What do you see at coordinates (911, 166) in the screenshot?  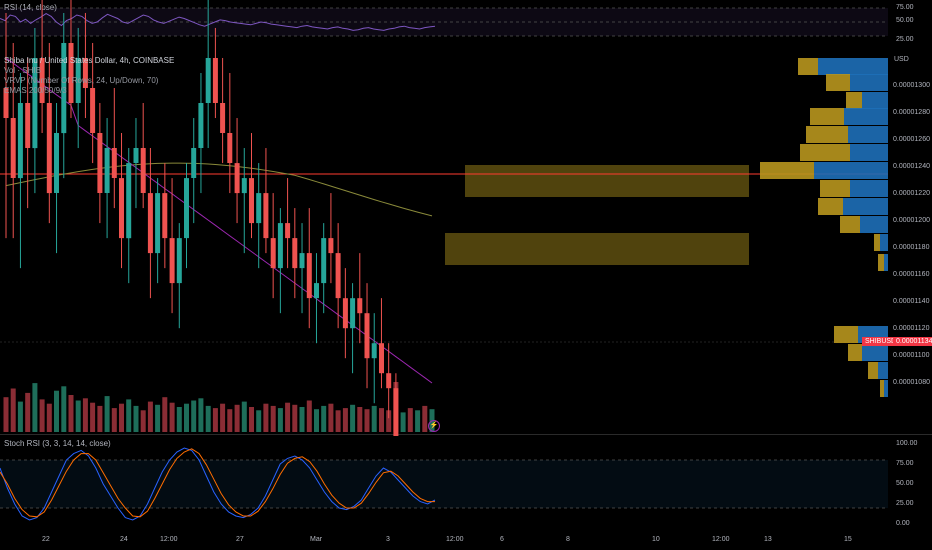 I see `price-axis-tick: 0.00001240` at bounding box center [911, 166].